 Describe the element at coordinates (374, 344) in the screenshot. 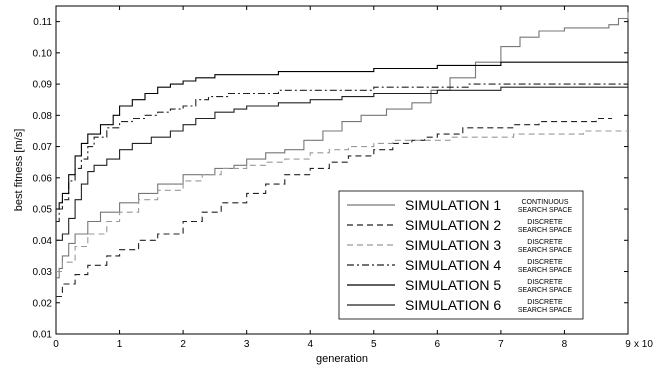

I see `x-tick-label: 5` at that location.